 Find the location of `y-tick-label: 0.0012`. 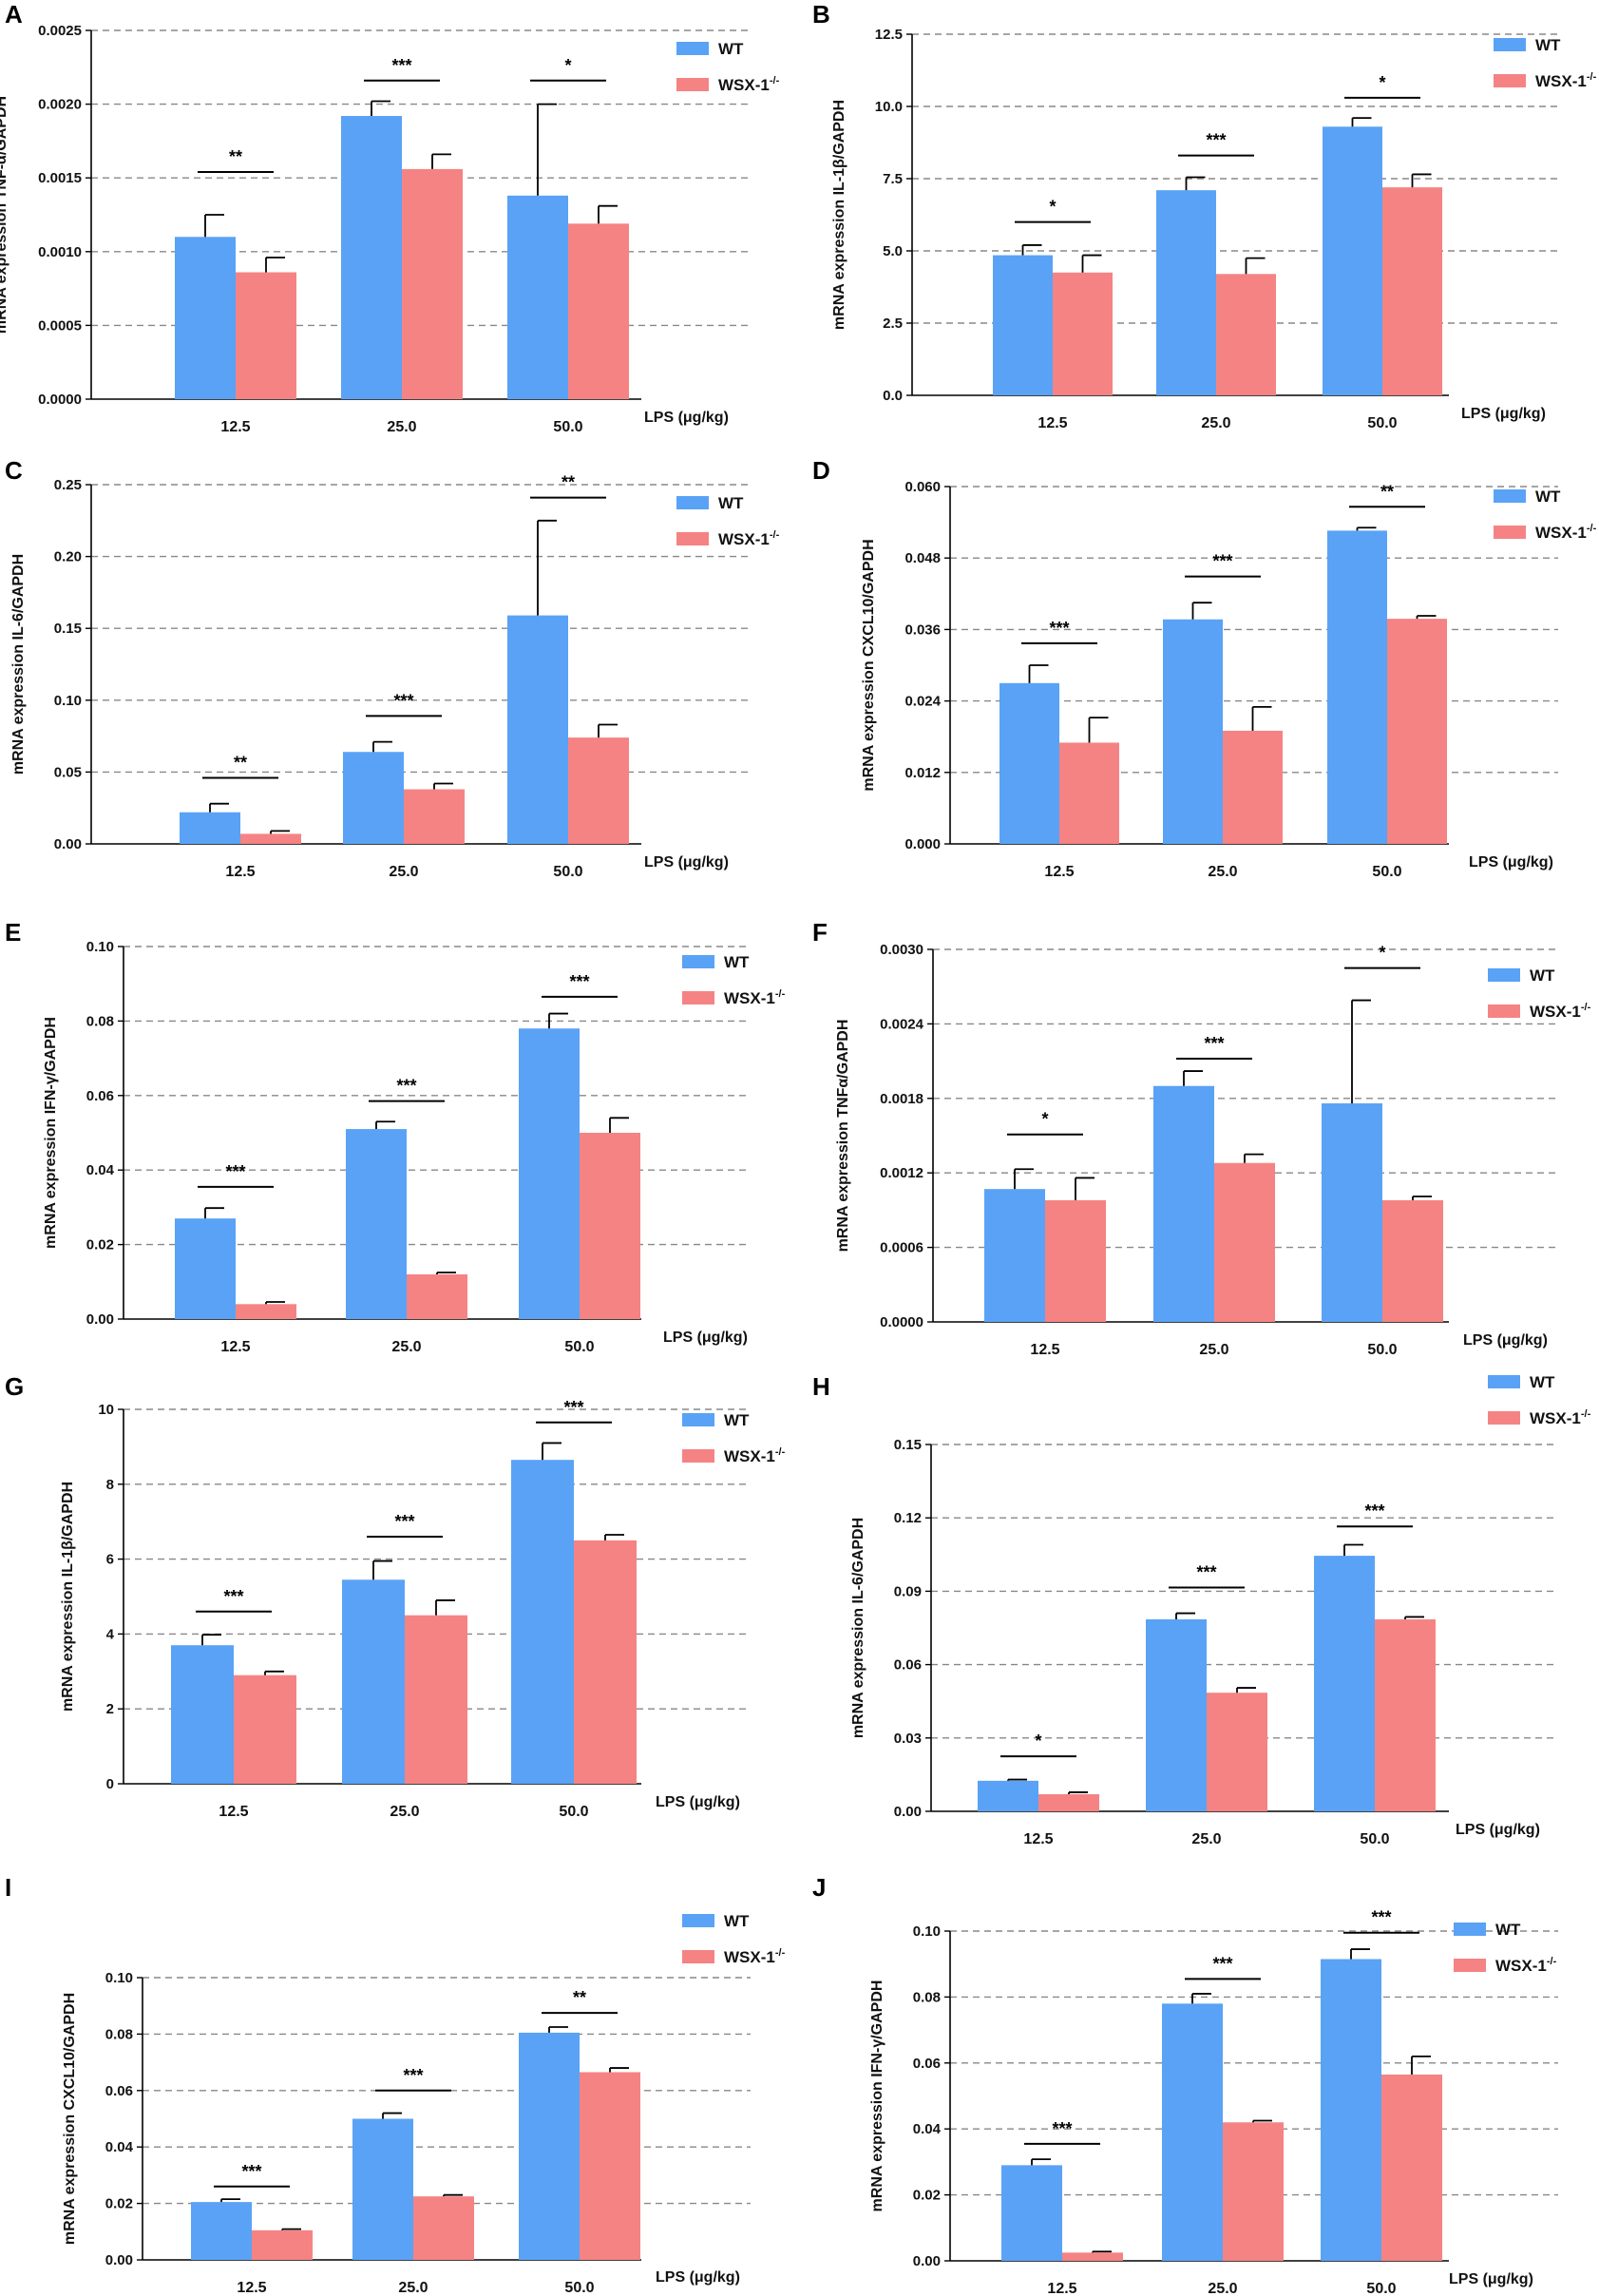

y-tick-label: 0.0012 is located at coordinates (901, 1173).